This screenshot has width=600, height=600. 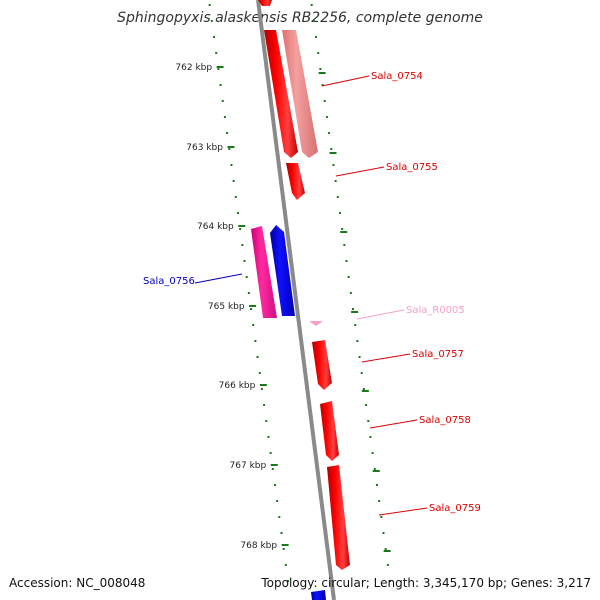 I want to click on tick-label: 763 kbp, so click(x=204, y=148).